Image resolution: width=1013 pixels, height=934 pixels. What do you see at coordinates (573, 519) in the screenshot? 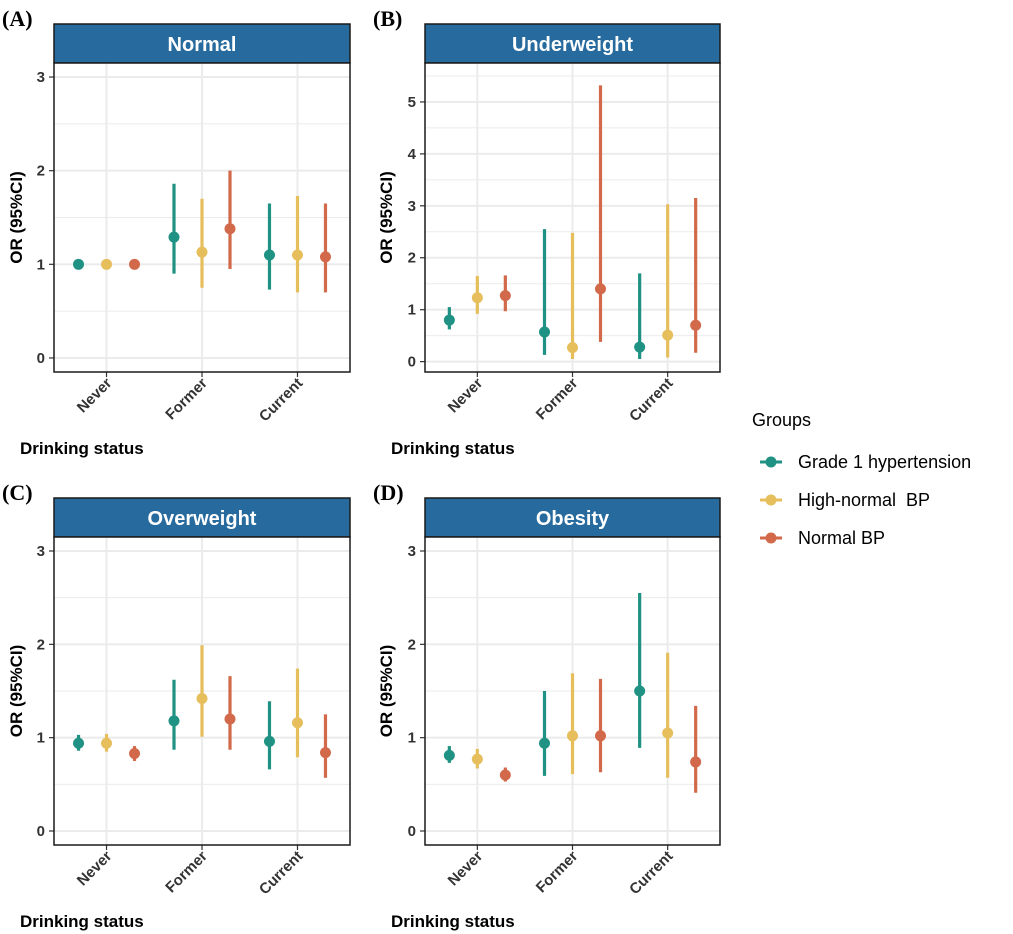
I see `strip-title: Obesity` at bounding box center [573, 519].